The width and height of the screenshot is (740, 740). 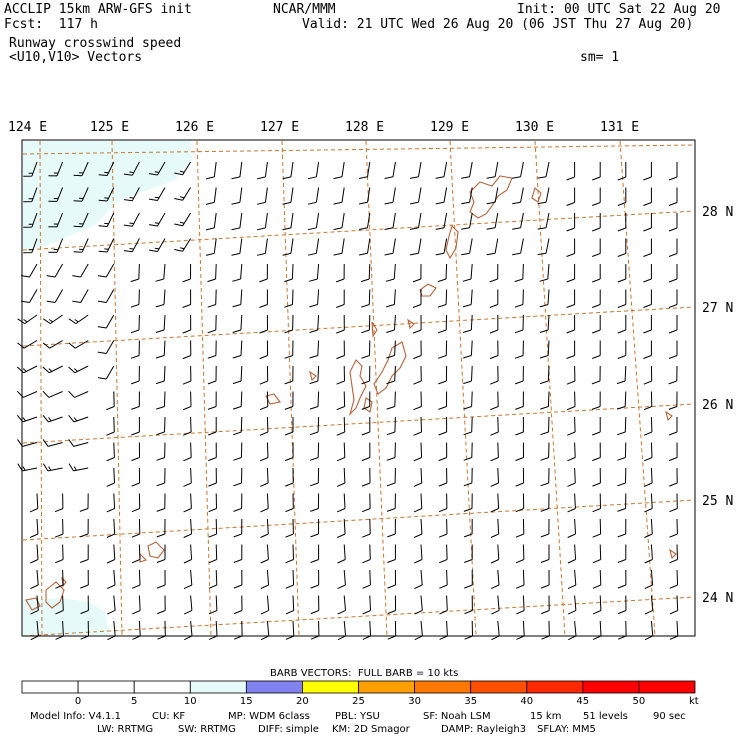 I want to click on footer-item: SFLAY: MM5, so click(x=566, y=729).